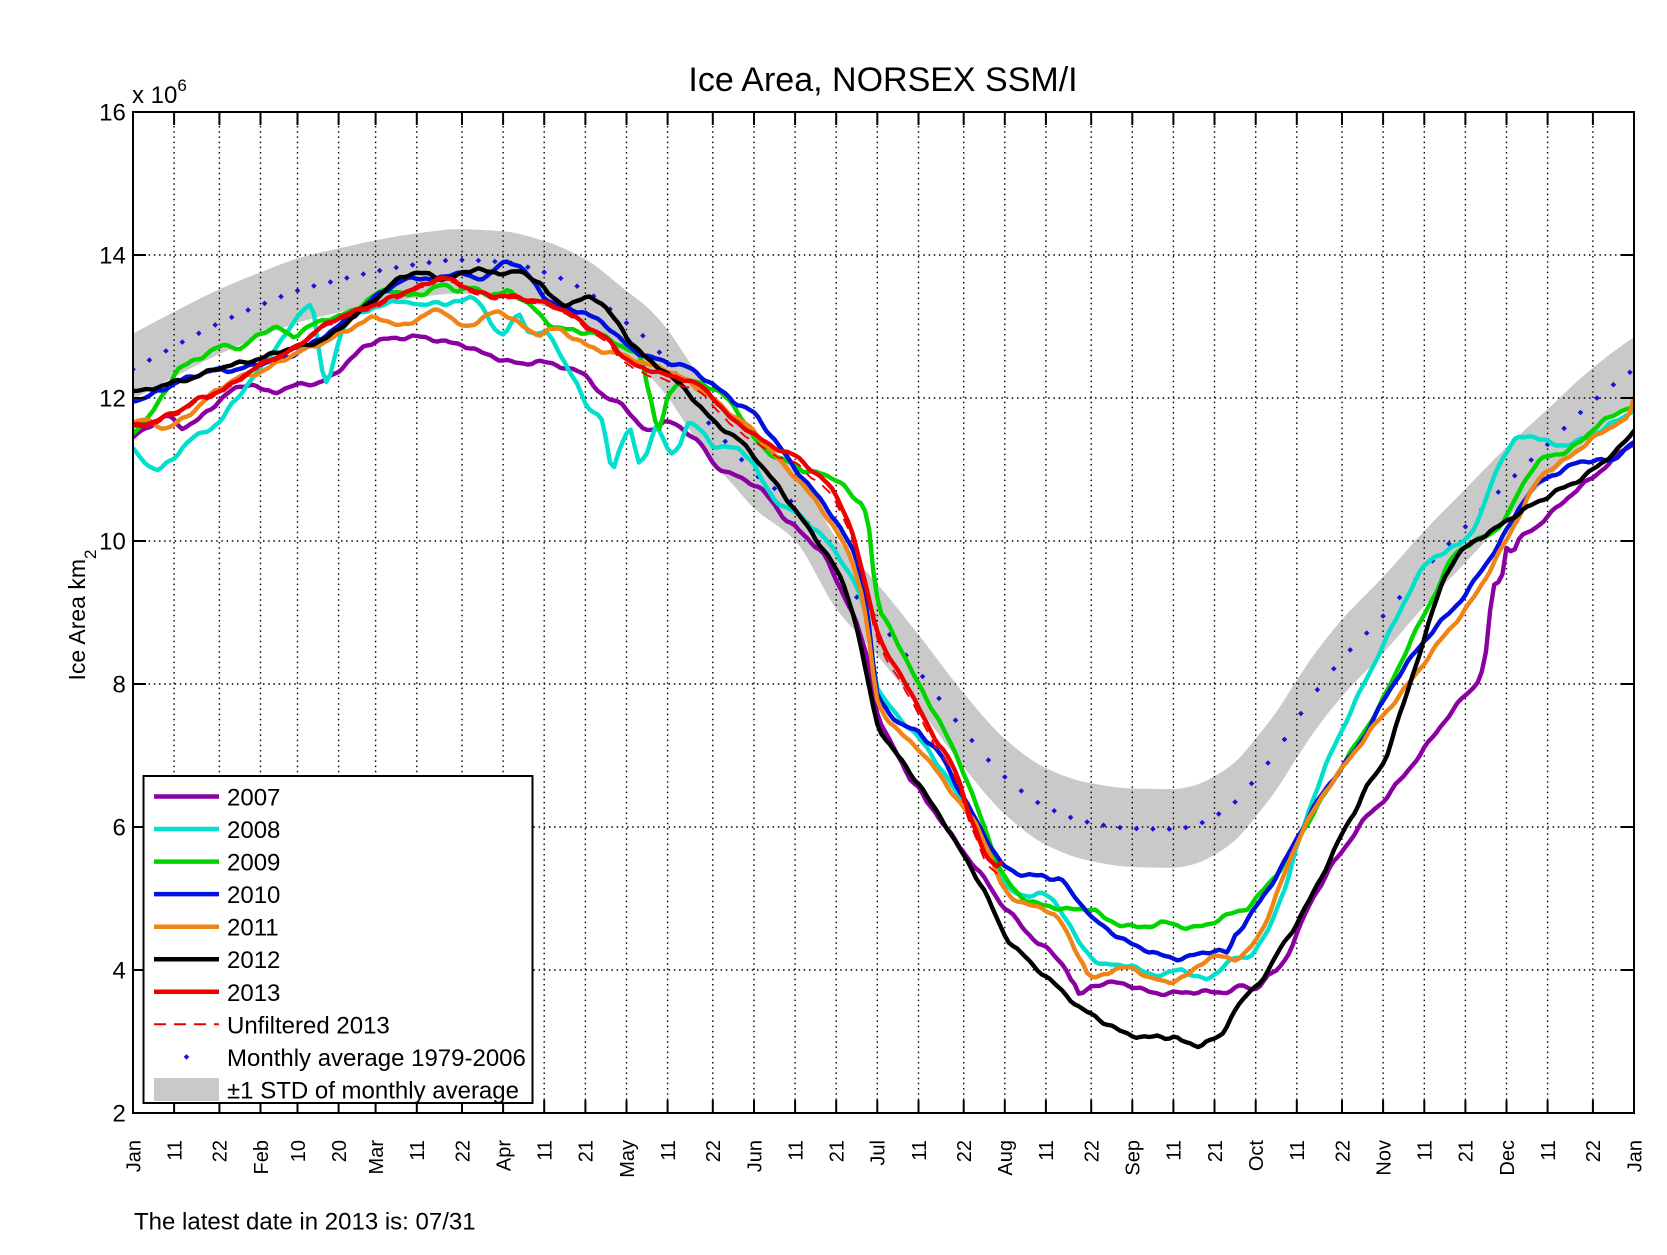 The width and height of the screenshot is (1667, 1255). Describe the element at coordinates (118, 1114) in the screenshot. I see `svg-text: 2` at that location.